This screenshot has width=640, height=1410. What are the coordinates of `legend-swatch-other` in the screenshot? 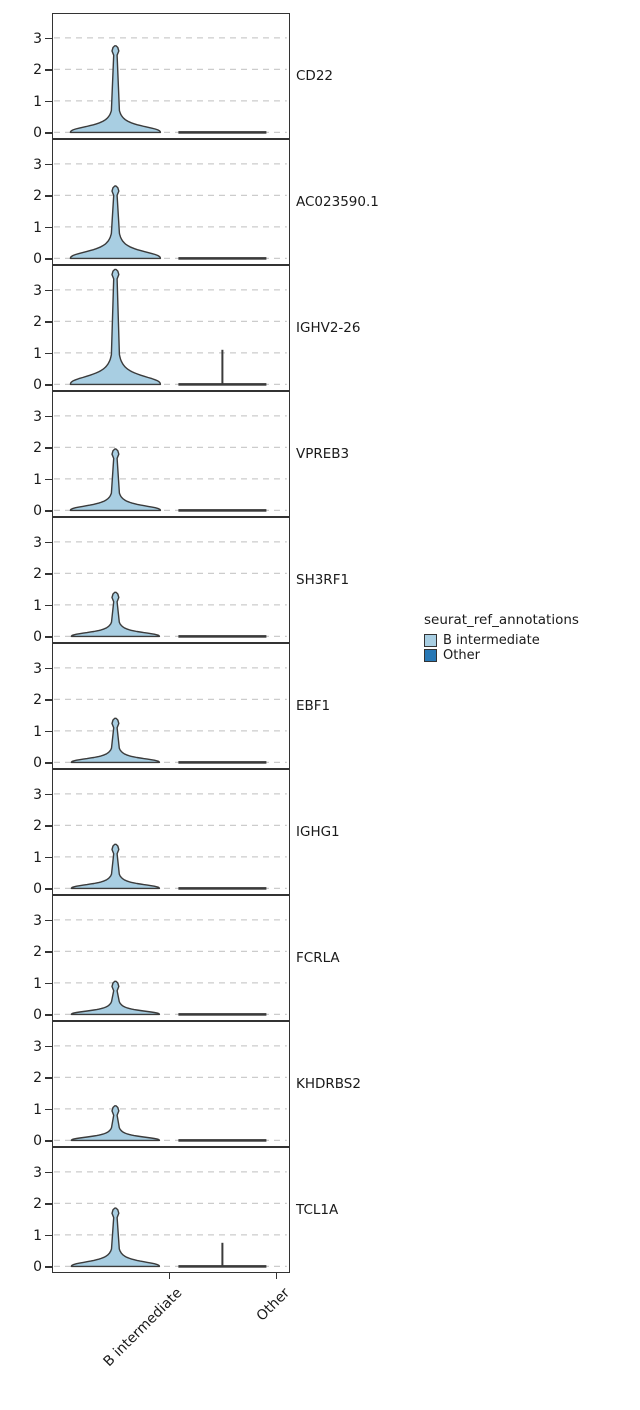 It's located at (430, 655).